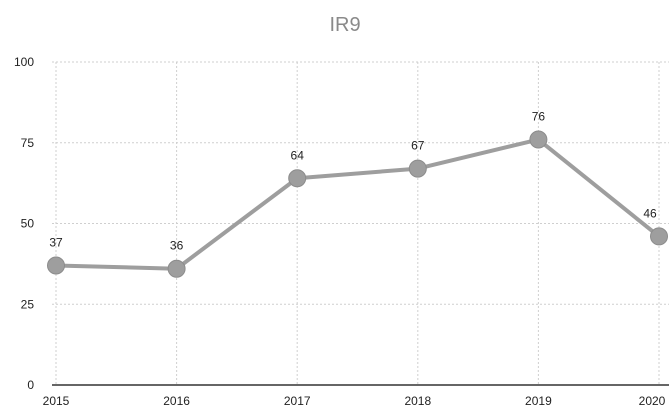 This screenshot has height=407, width=672. Describe the element at coordinates (539, 117) in the screenshot. I see `data-label-2019: 76` at that location.